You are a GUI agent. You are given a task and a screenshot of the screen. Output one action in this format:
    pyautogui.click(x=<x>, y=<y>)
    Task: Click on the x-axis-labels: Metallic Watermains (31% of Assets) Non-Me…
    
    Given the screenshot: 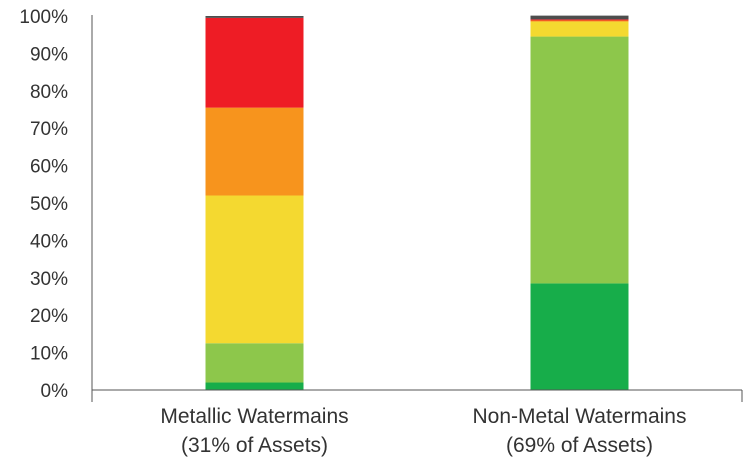 What is the action you would take?
    pyautogui.click(x=423, y=431)
    